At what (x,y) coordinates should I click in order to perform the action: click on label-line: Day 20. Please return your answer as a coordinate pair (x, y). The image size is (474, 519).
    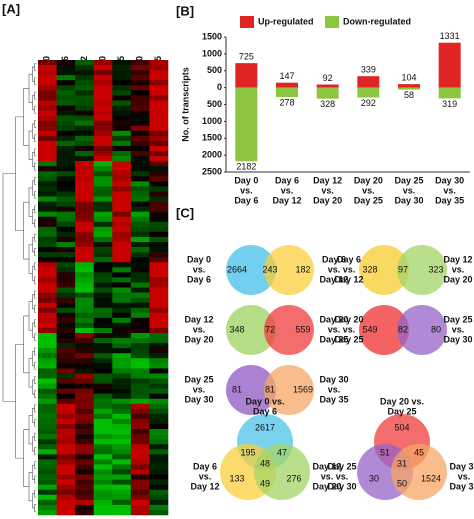
    Looking at the image, I should click on (327, 200).